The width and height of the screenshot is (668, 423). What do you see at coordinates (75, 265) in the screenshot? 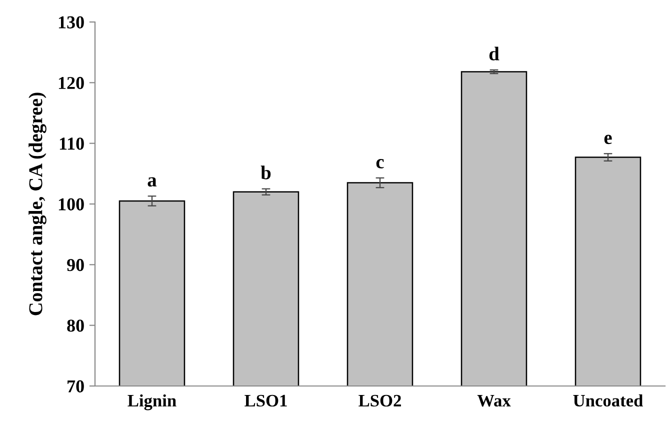
I see `y-tick-label: 90` at bounding box center [75, 265].